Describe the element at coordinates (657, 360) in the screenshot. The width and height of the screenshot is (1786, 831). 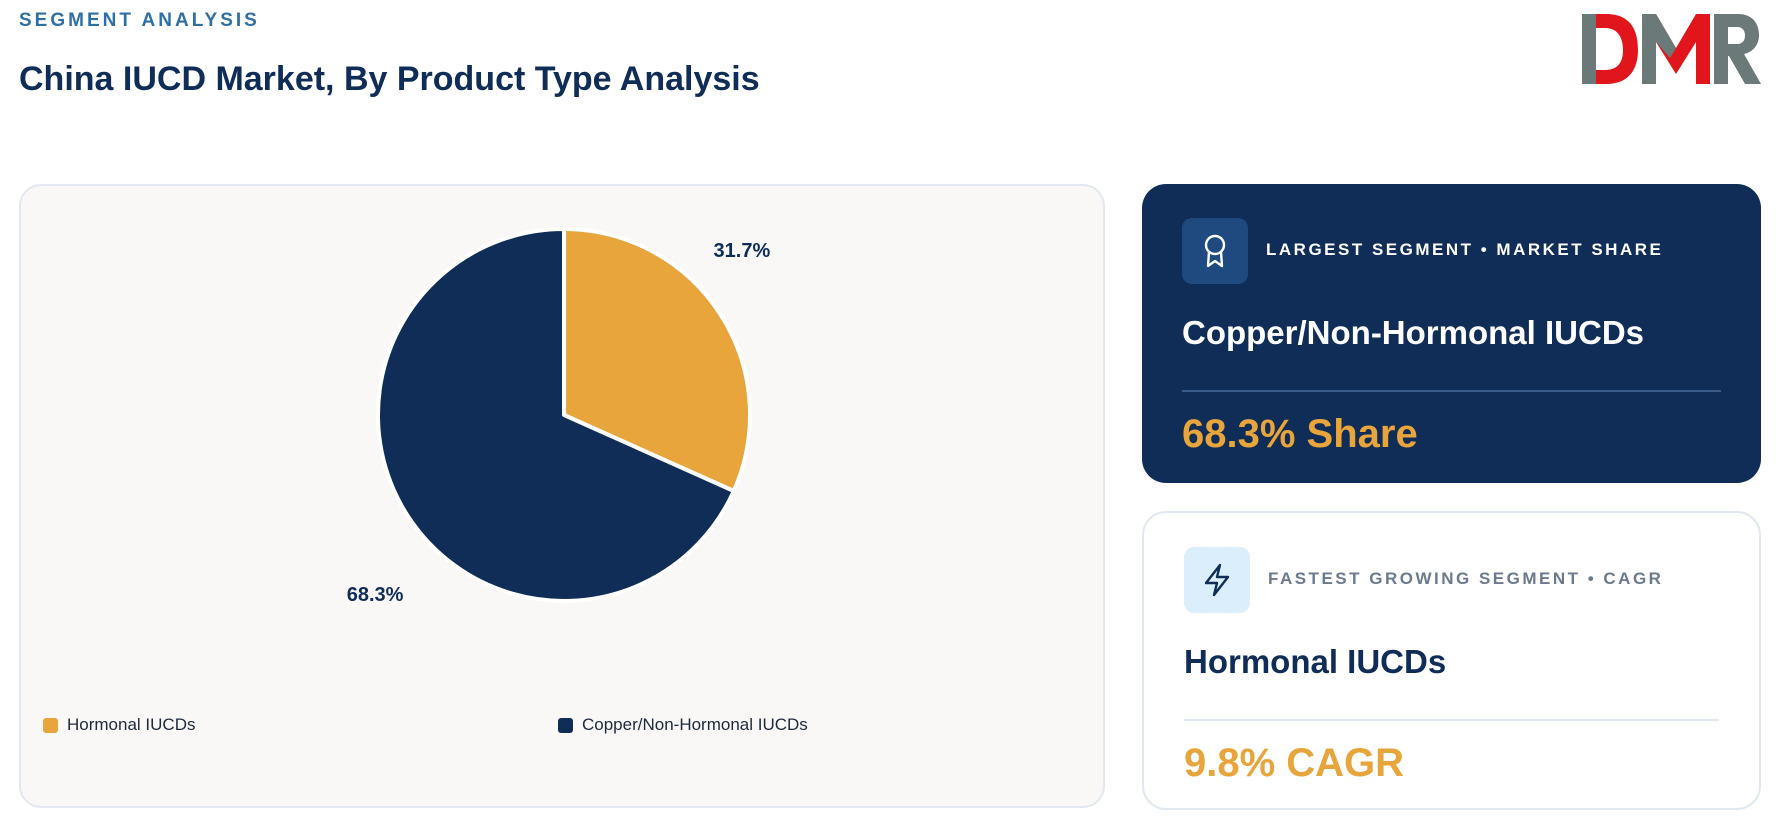
I see `pie-slice-hormonal` at that location.